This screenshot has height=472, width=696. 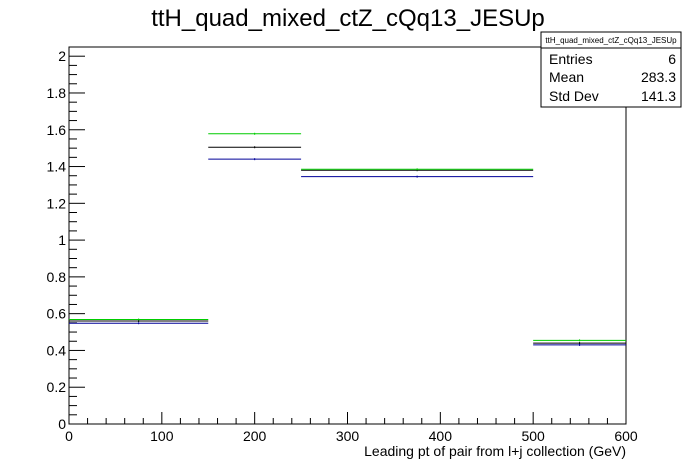 What do you see at coordinates (441, 436) in the screenshot?
I see `x-tick-label: 400` at bounding box center [441, 436].